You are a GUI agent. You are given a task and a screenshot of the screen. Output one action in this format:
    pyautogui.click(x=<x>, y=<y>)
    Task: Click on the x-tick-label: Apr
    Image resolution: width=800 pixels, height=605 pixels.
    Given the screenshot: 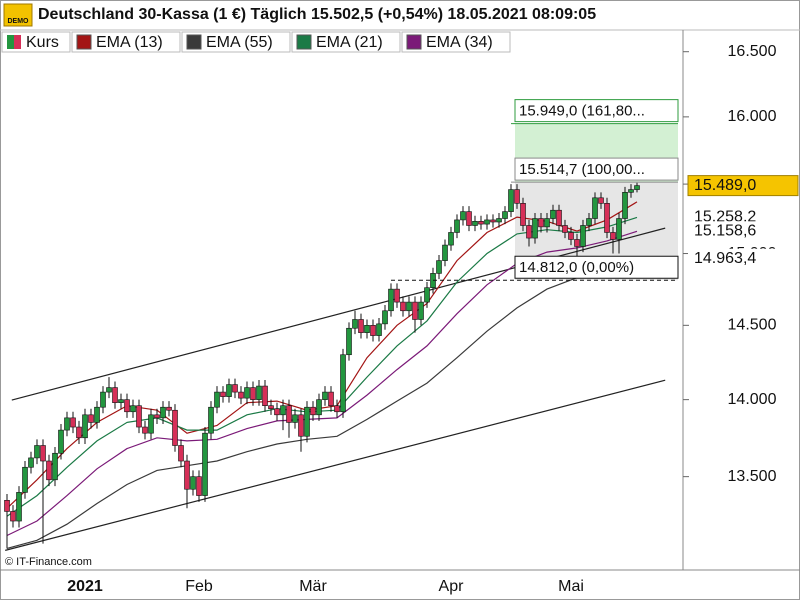 What is the action you would take?
    pyautogui.click(x=452, y=586)
    